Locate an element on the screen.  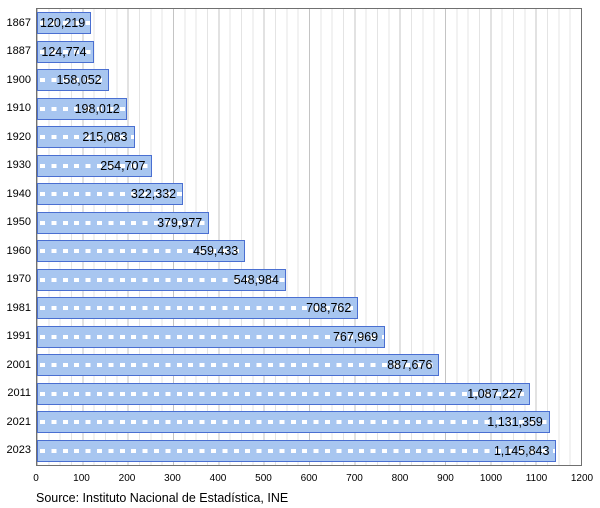
x-tick-label: 500 is located at coordinates (263, 478).